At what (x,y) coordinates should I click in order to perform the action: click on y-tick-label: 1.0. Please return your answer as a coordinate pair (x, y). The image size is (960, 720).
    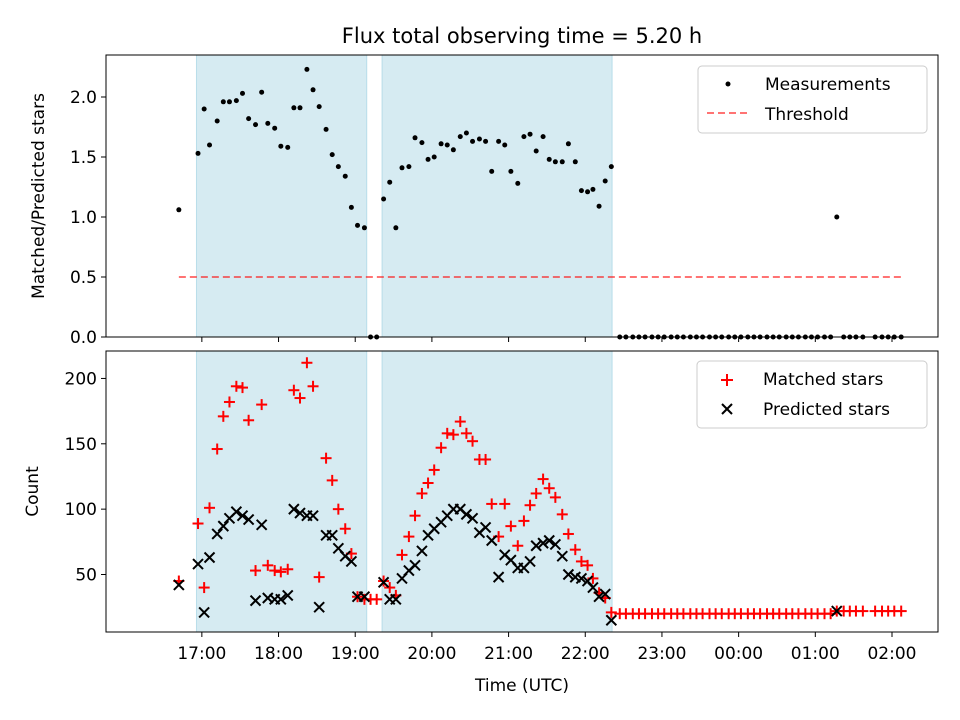
    Looking at the image, I should click on (83, 218).